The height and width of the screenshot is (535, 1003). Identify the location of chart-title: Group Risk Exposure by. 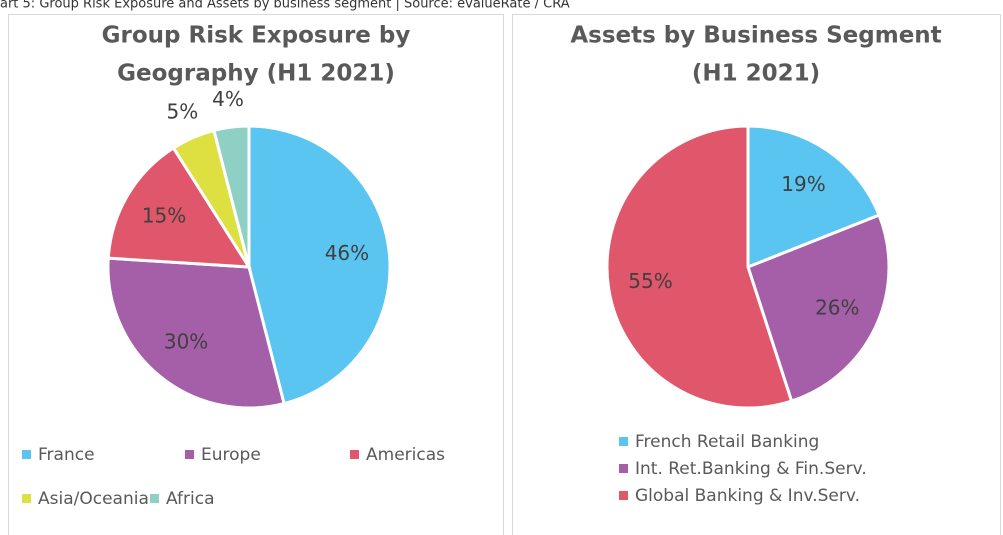
(256, 36).